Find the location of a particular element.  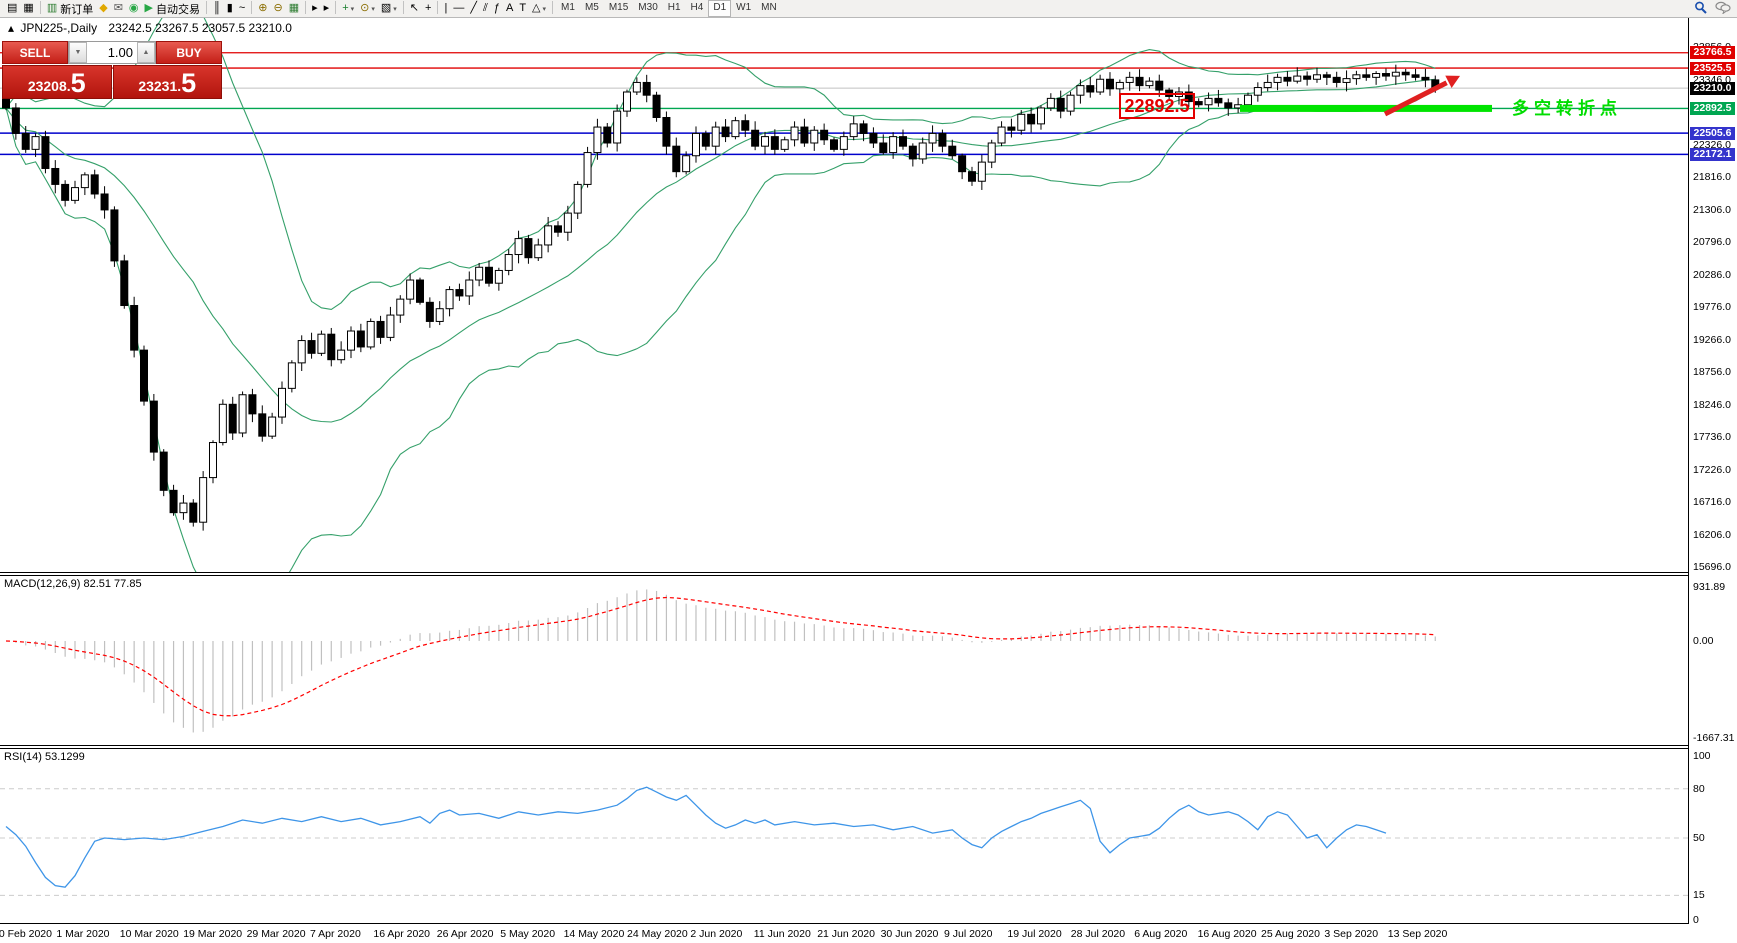

package-icon: ◆ is located at coordinates (103, 8).